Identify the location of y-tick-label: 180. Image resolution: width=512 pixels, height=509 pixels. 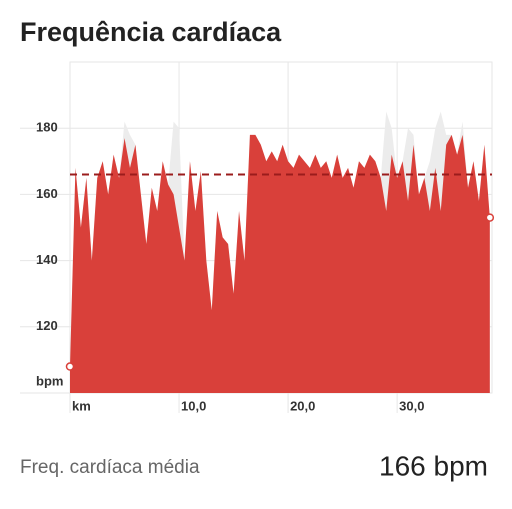
(47, 127).